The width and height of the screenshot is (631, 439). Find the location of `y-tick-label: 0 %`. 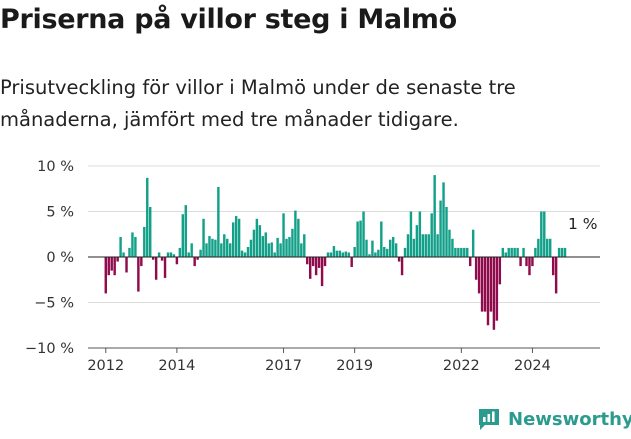

y-tick-label: 0 % is located at coordinates (60, 258).